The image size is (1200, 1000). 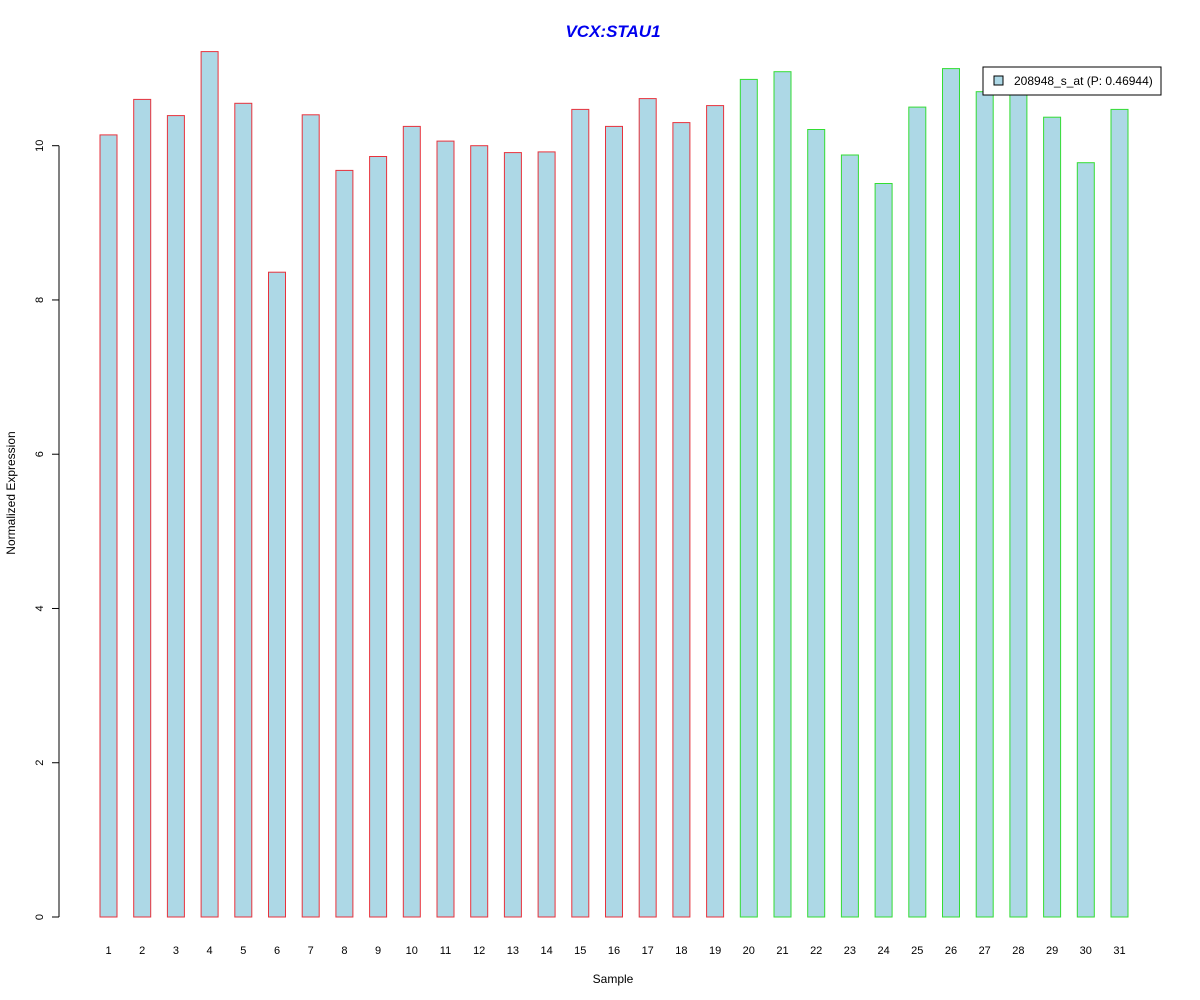 What do you see at coordinates (580, 951) in the screenshot?
I see `x-tick-label: 15` at bounding box center [580, 951].